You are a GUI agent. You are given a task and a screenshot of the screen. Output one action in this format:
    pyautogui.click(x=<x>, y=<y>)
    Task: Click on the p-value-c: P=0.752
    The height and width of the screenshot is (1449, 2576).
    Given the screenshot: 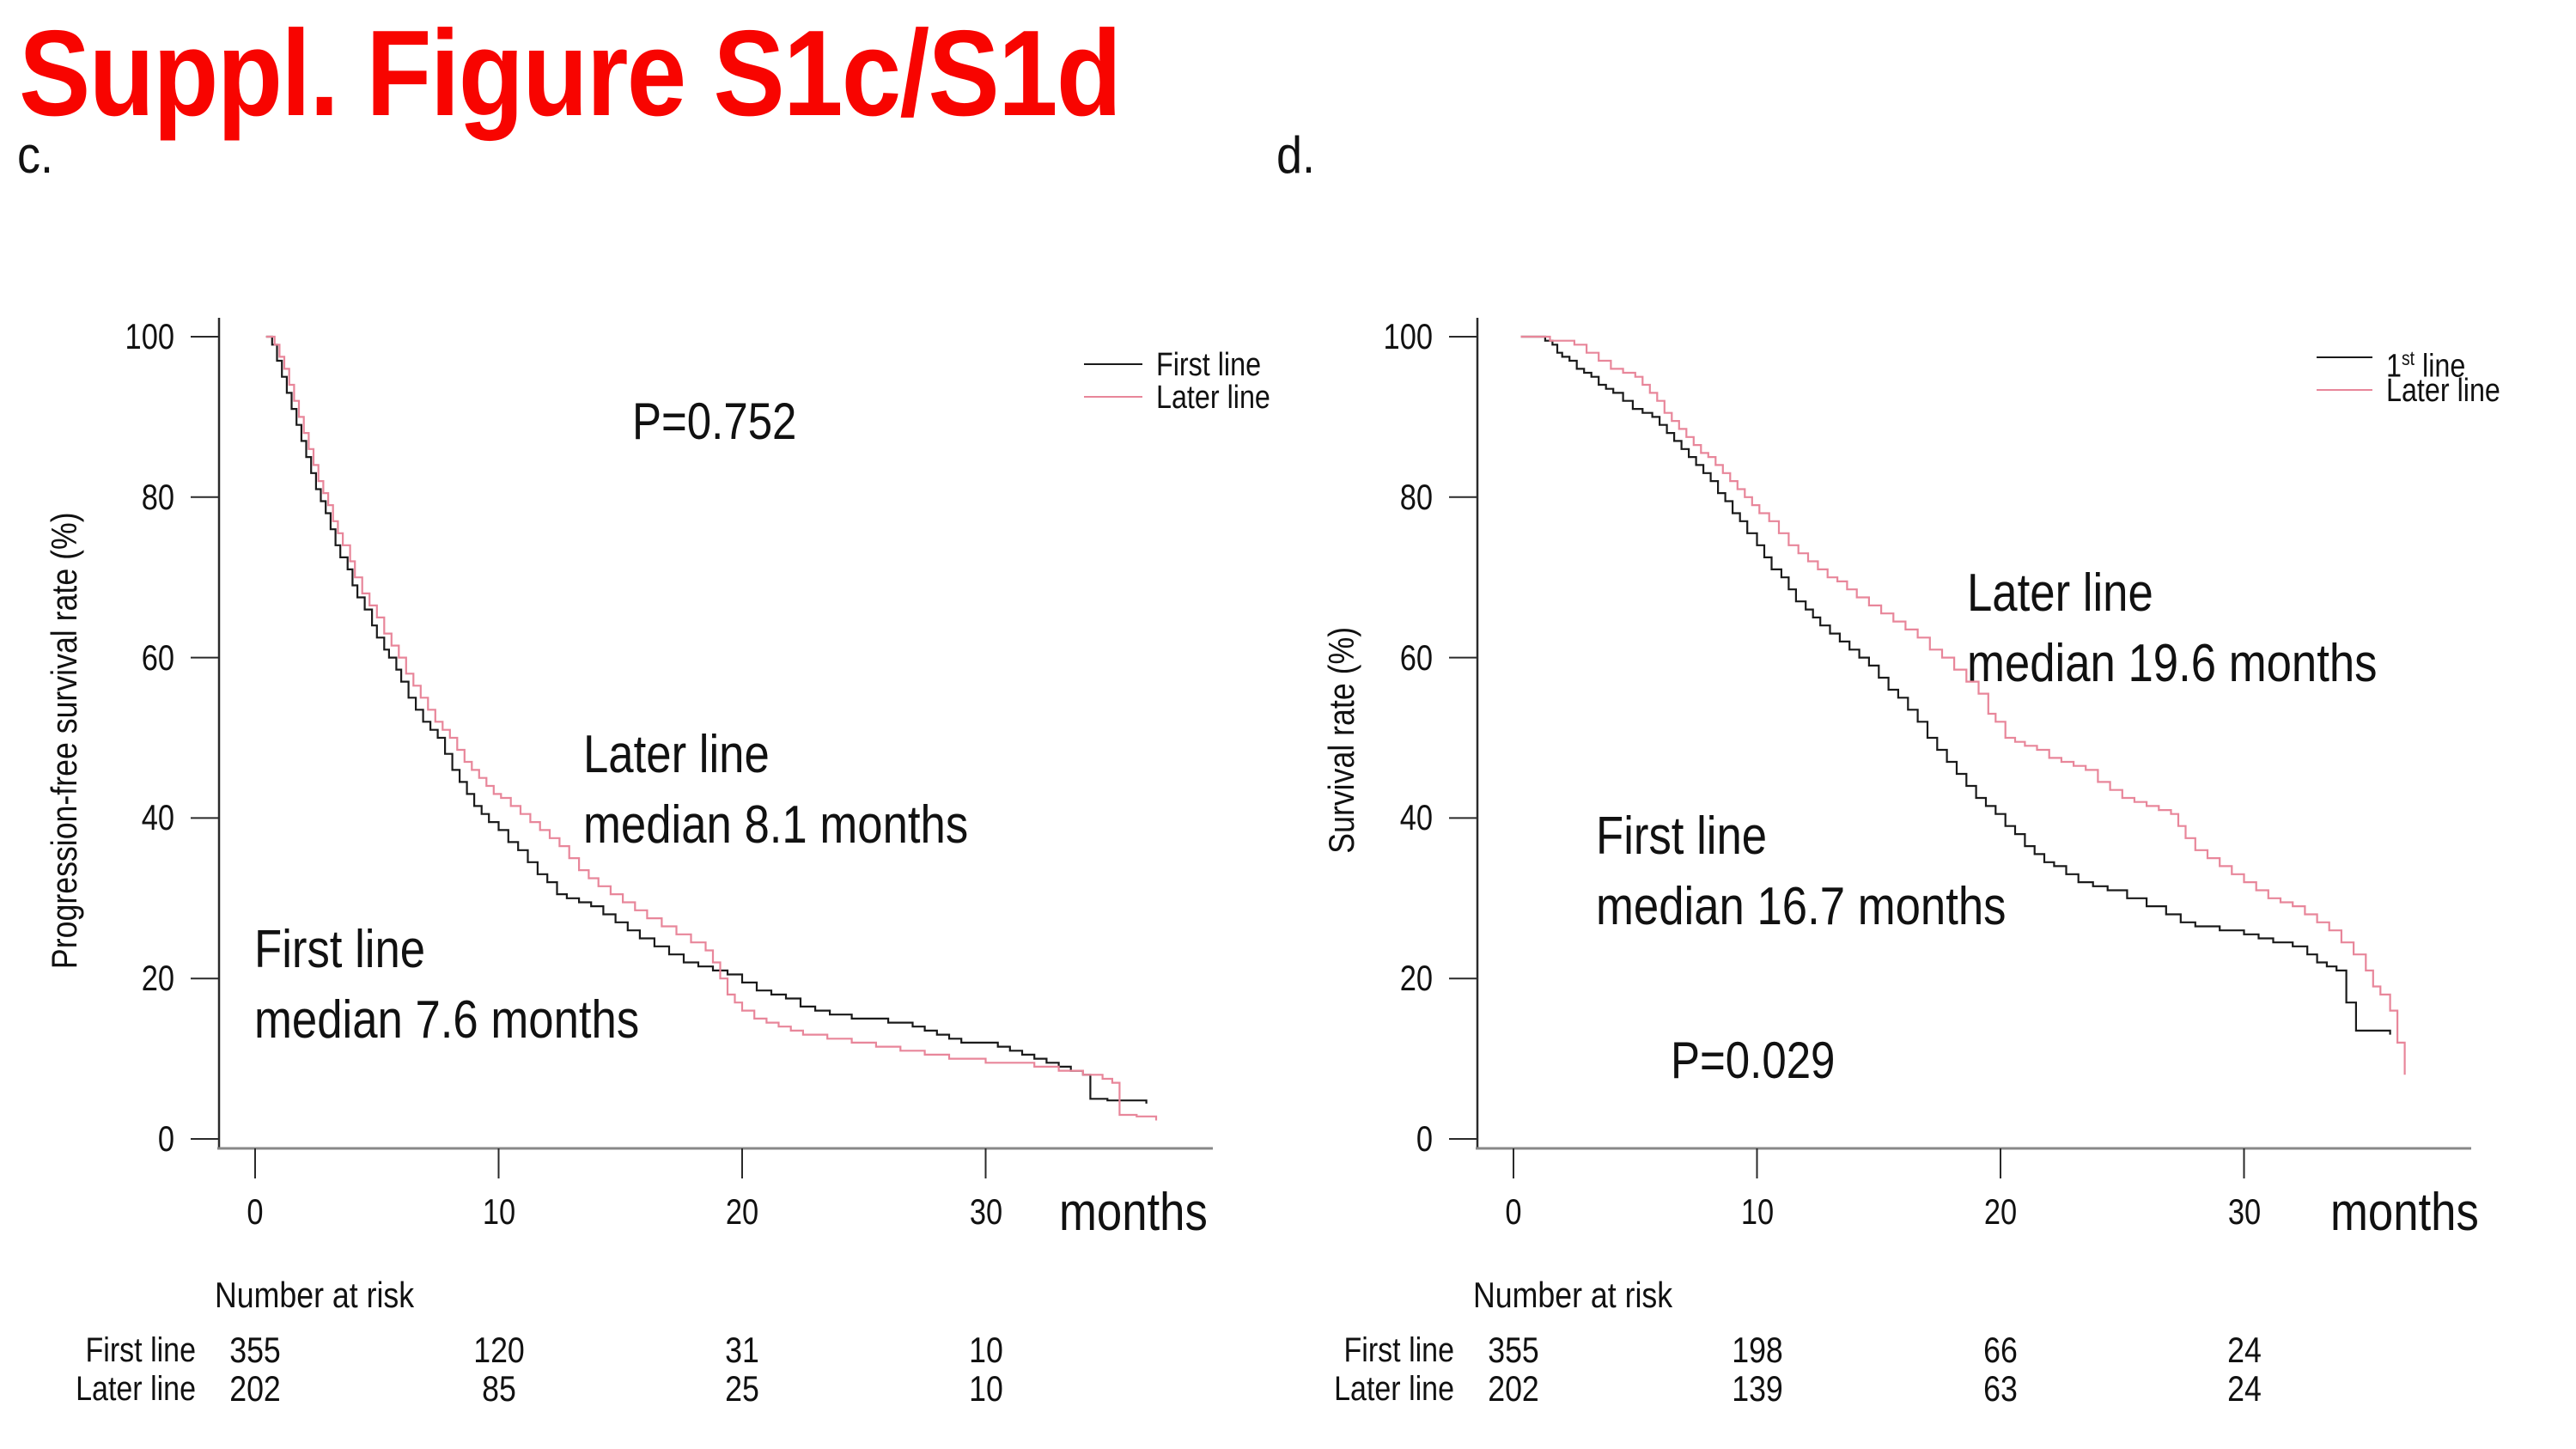 What is the action you would take?
    pyautogui.click(x=714, y=421)
    